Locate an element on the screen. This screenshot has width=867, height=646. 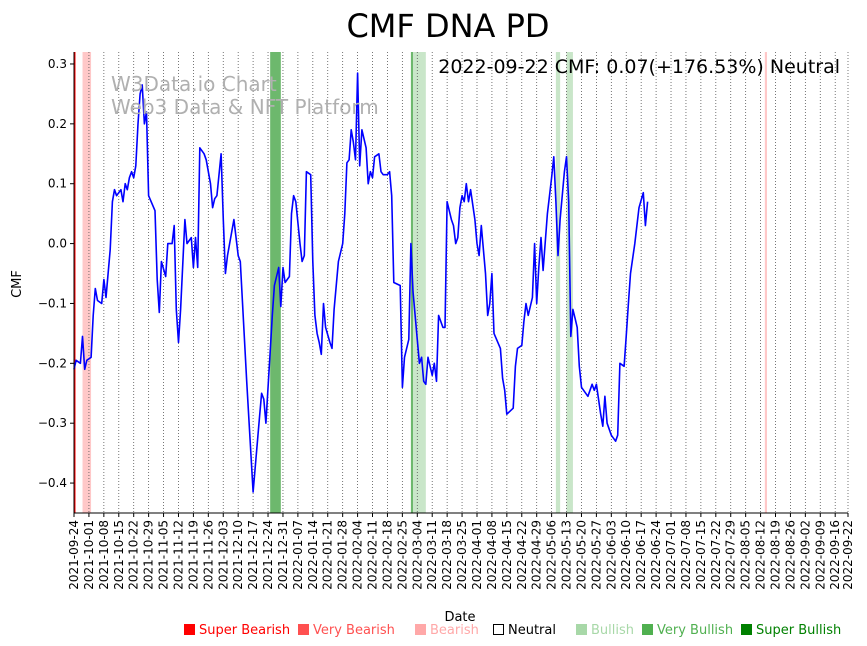
x-tick-label: 2022-09-22 is located at coordinates (848, 555).